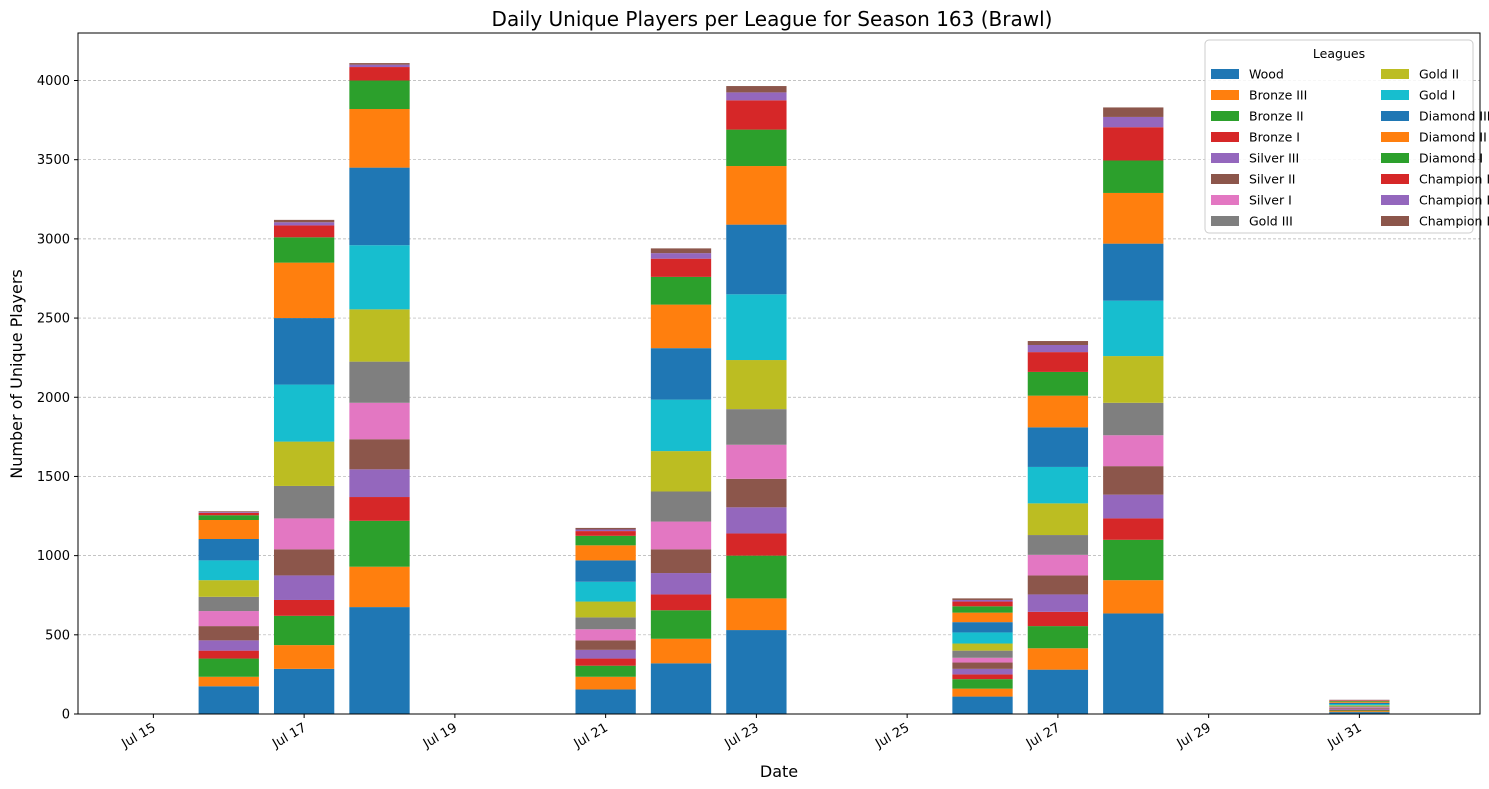 This screenshot has width=1489, height=789. I want to click on y-tick-label: 3500, so click(53, 160).